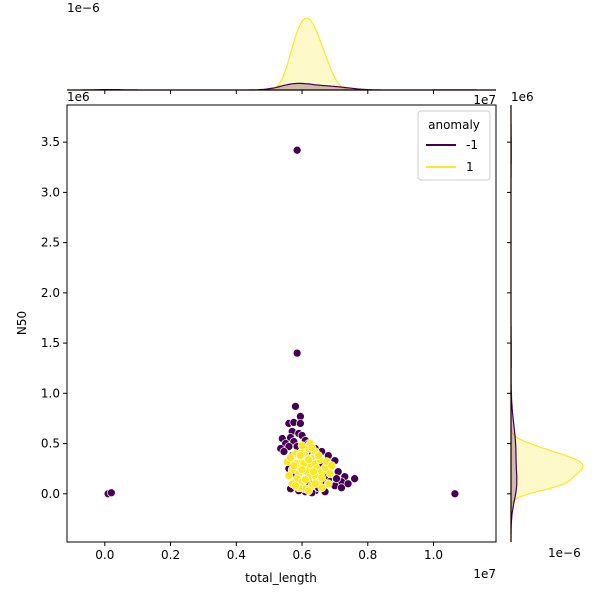 Image resolution: width=600 pixels, height=600 pixels. I want to click on right-marginal-offset-text: 1e−6, so click(564, 553).